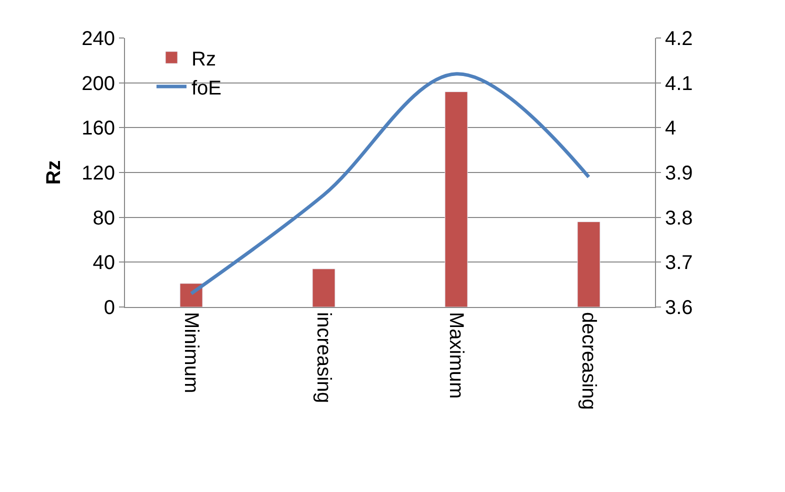 This screenshot has width=785, height=492. I want to click on legend-label: Rz, so click(204, 59).